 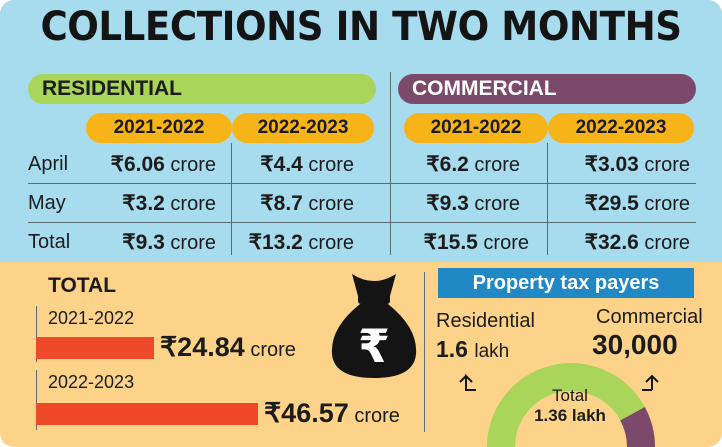 What do you see at coordinates (473, 164) in the screenshot?
I see `table-cell: ₹6.2 crore` at bounding box center [473, 164].